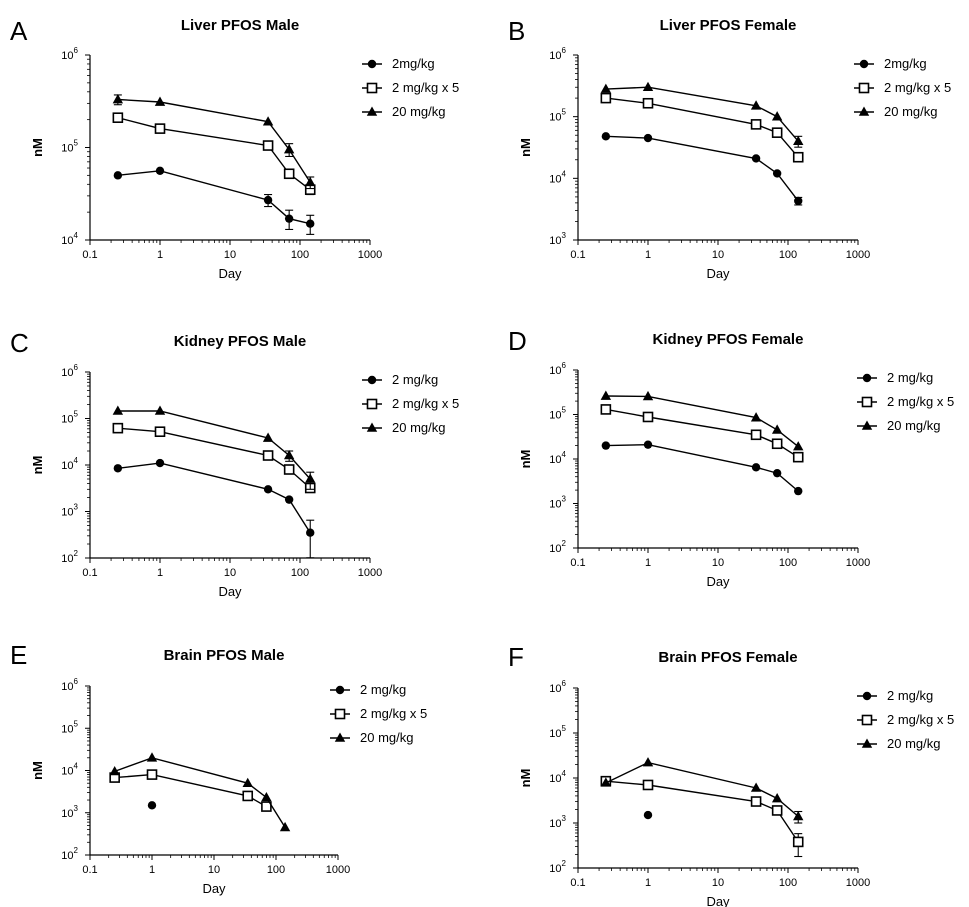 The height and width of the screenshot is (907, 969). I want to click on chart-title: Kidney PFOS Male, so click(240, 341).